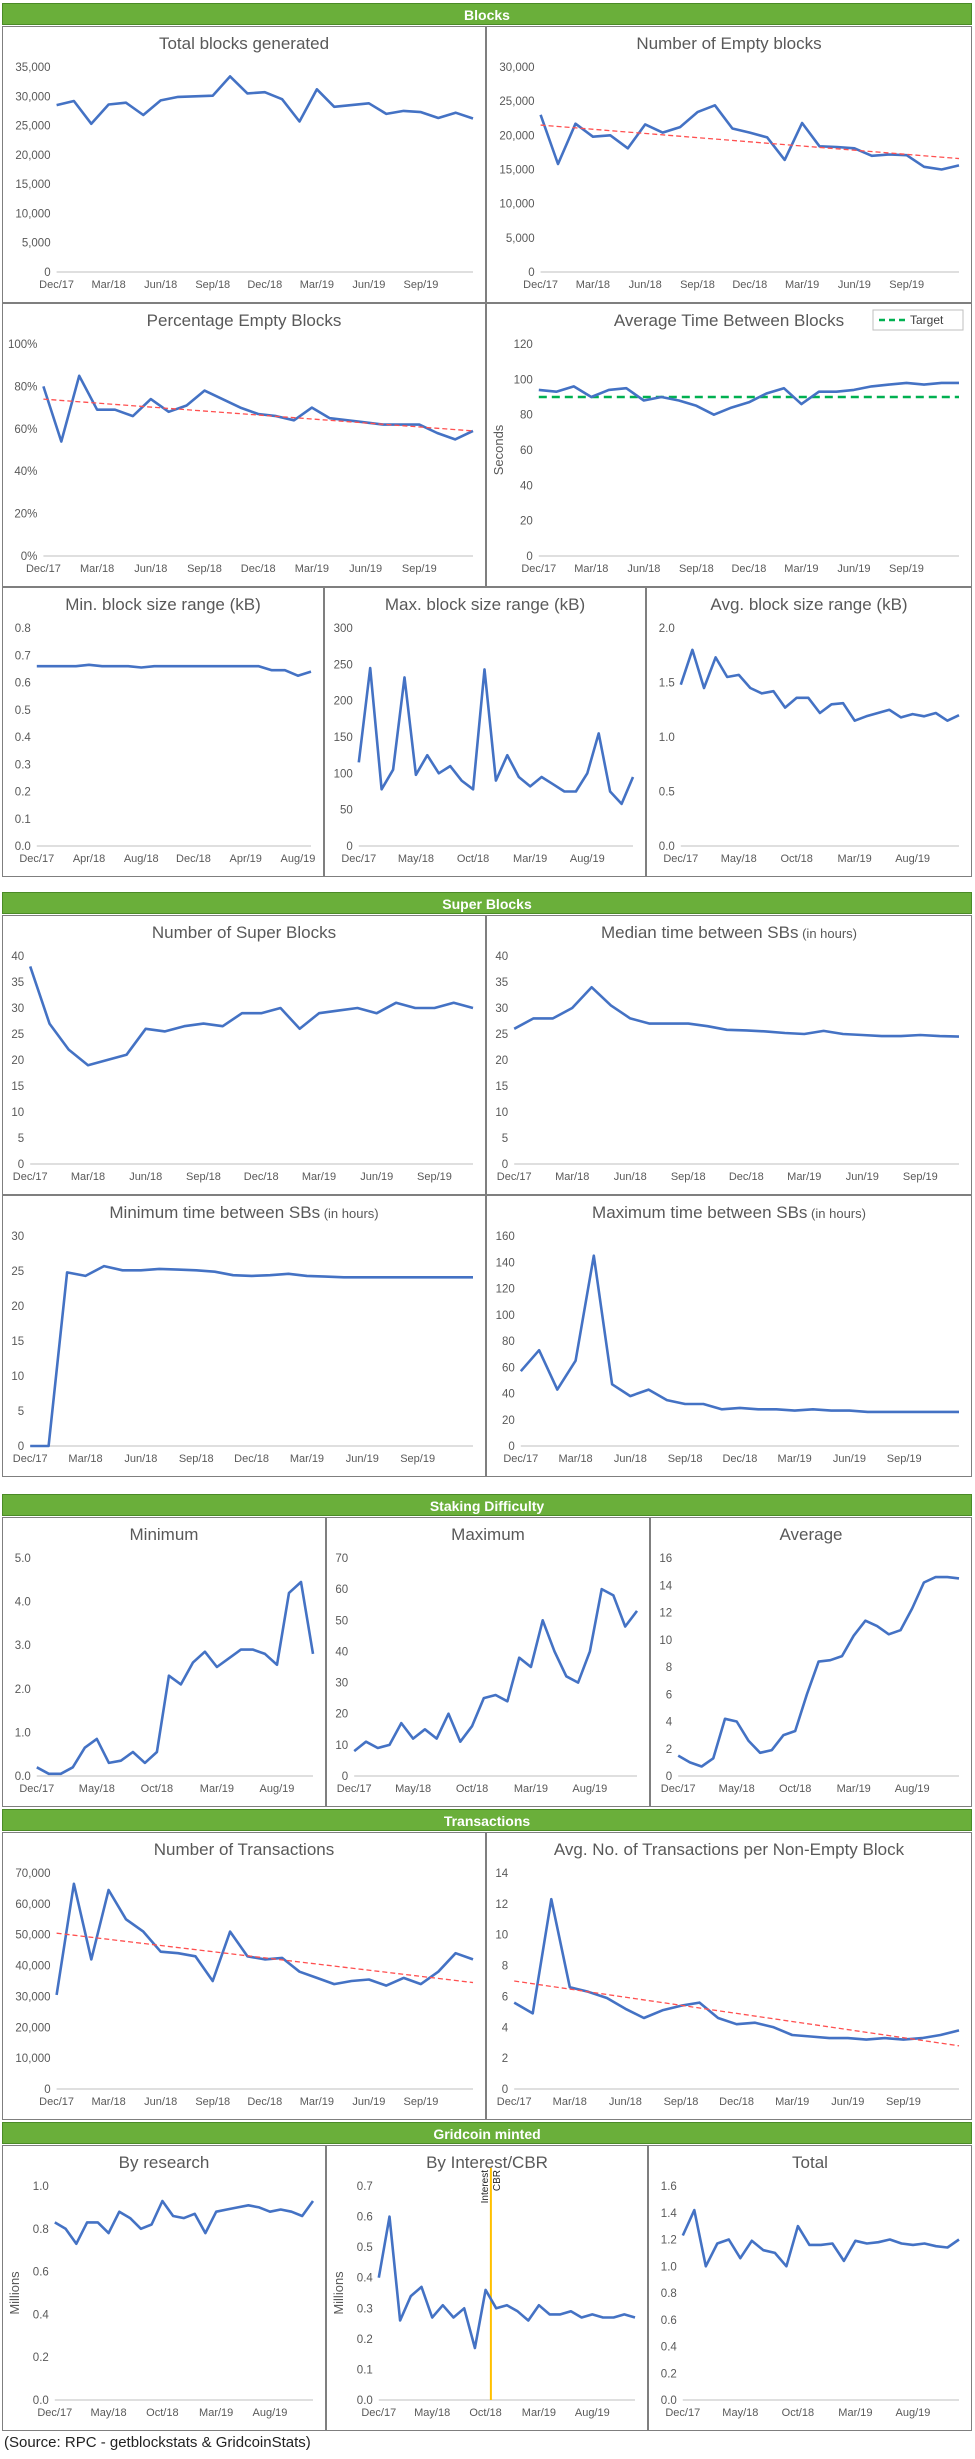 This screenshot has height=2459, width=975. I want to click on y-tick-label: 14, so click(501, 1874).